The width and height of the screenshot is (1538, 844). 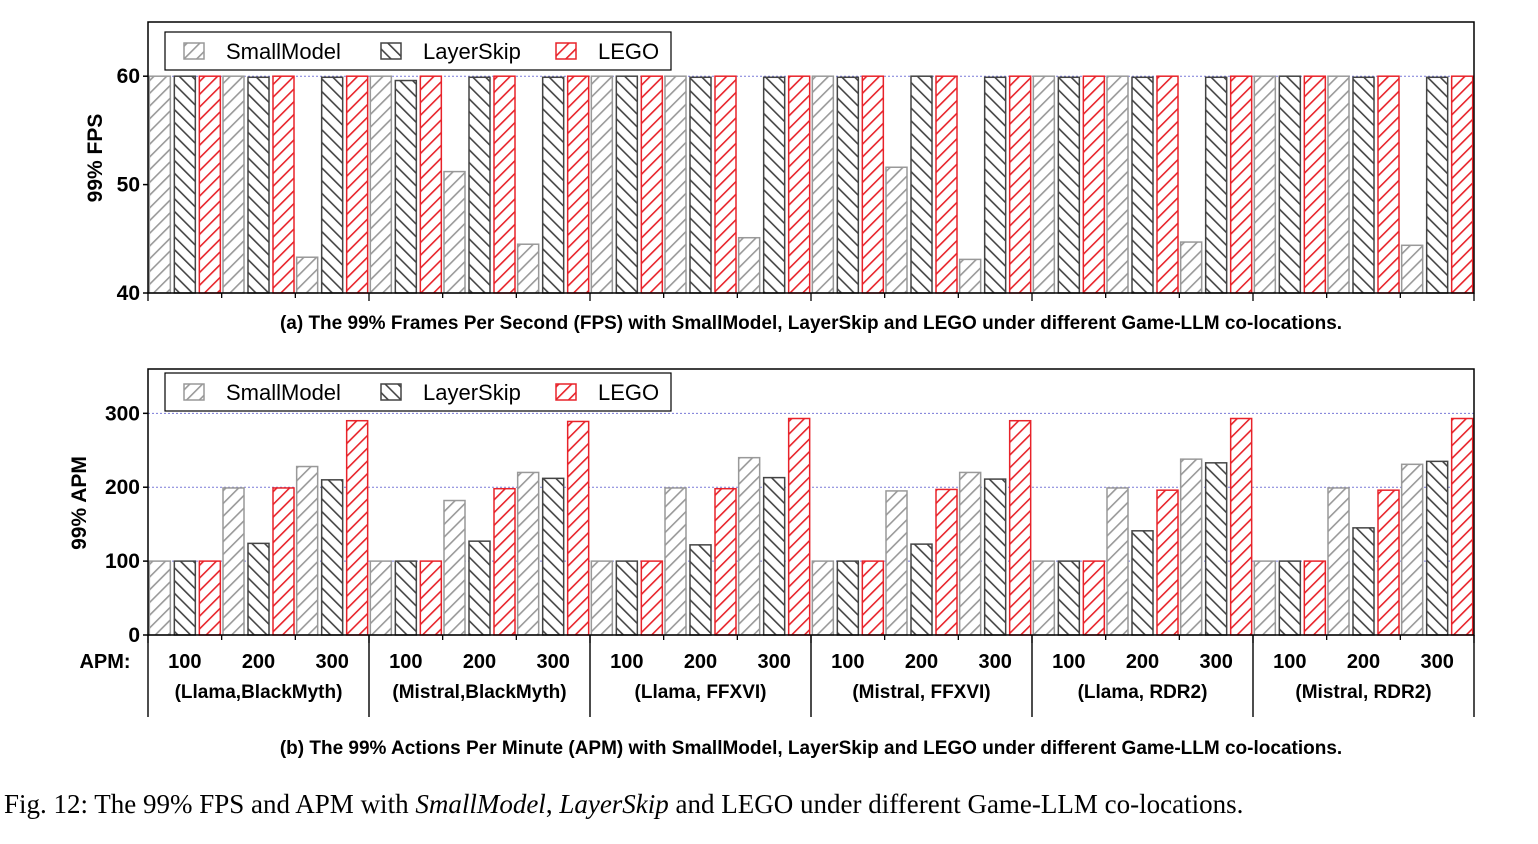 I want to click on apm-legend-swatch-lego, so click(x=566, y=392).